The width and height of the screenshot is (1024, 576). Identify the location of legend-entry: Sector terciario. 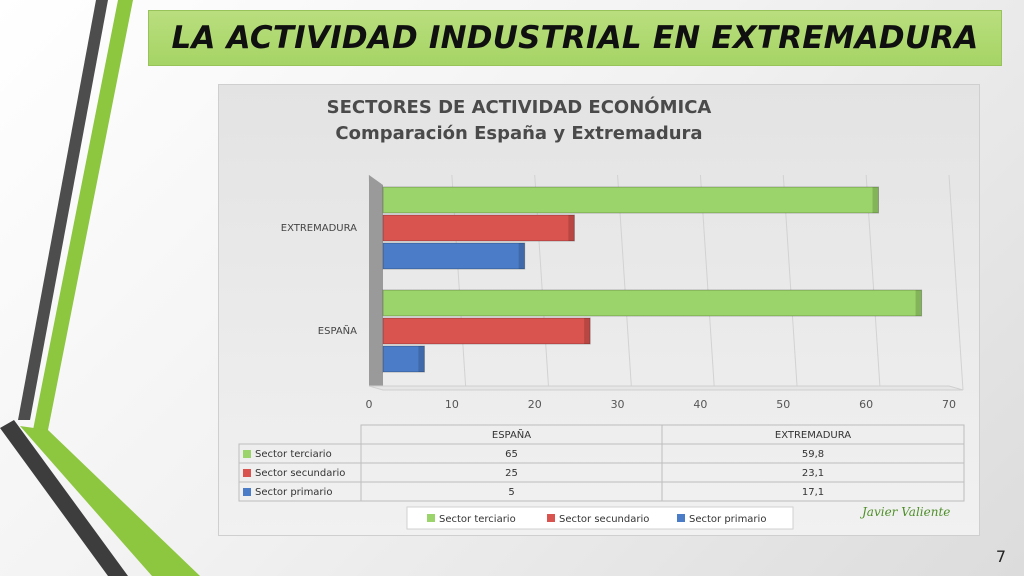
(477, 519).